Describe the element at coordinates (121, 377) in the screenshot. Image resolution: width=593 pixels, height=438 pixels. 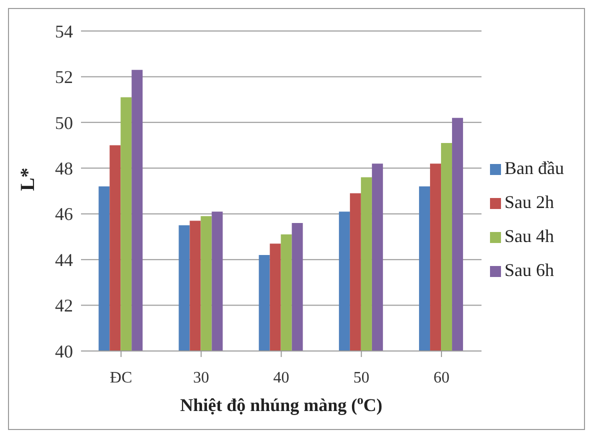
I see `x-tick-label: ĐC` at that location.